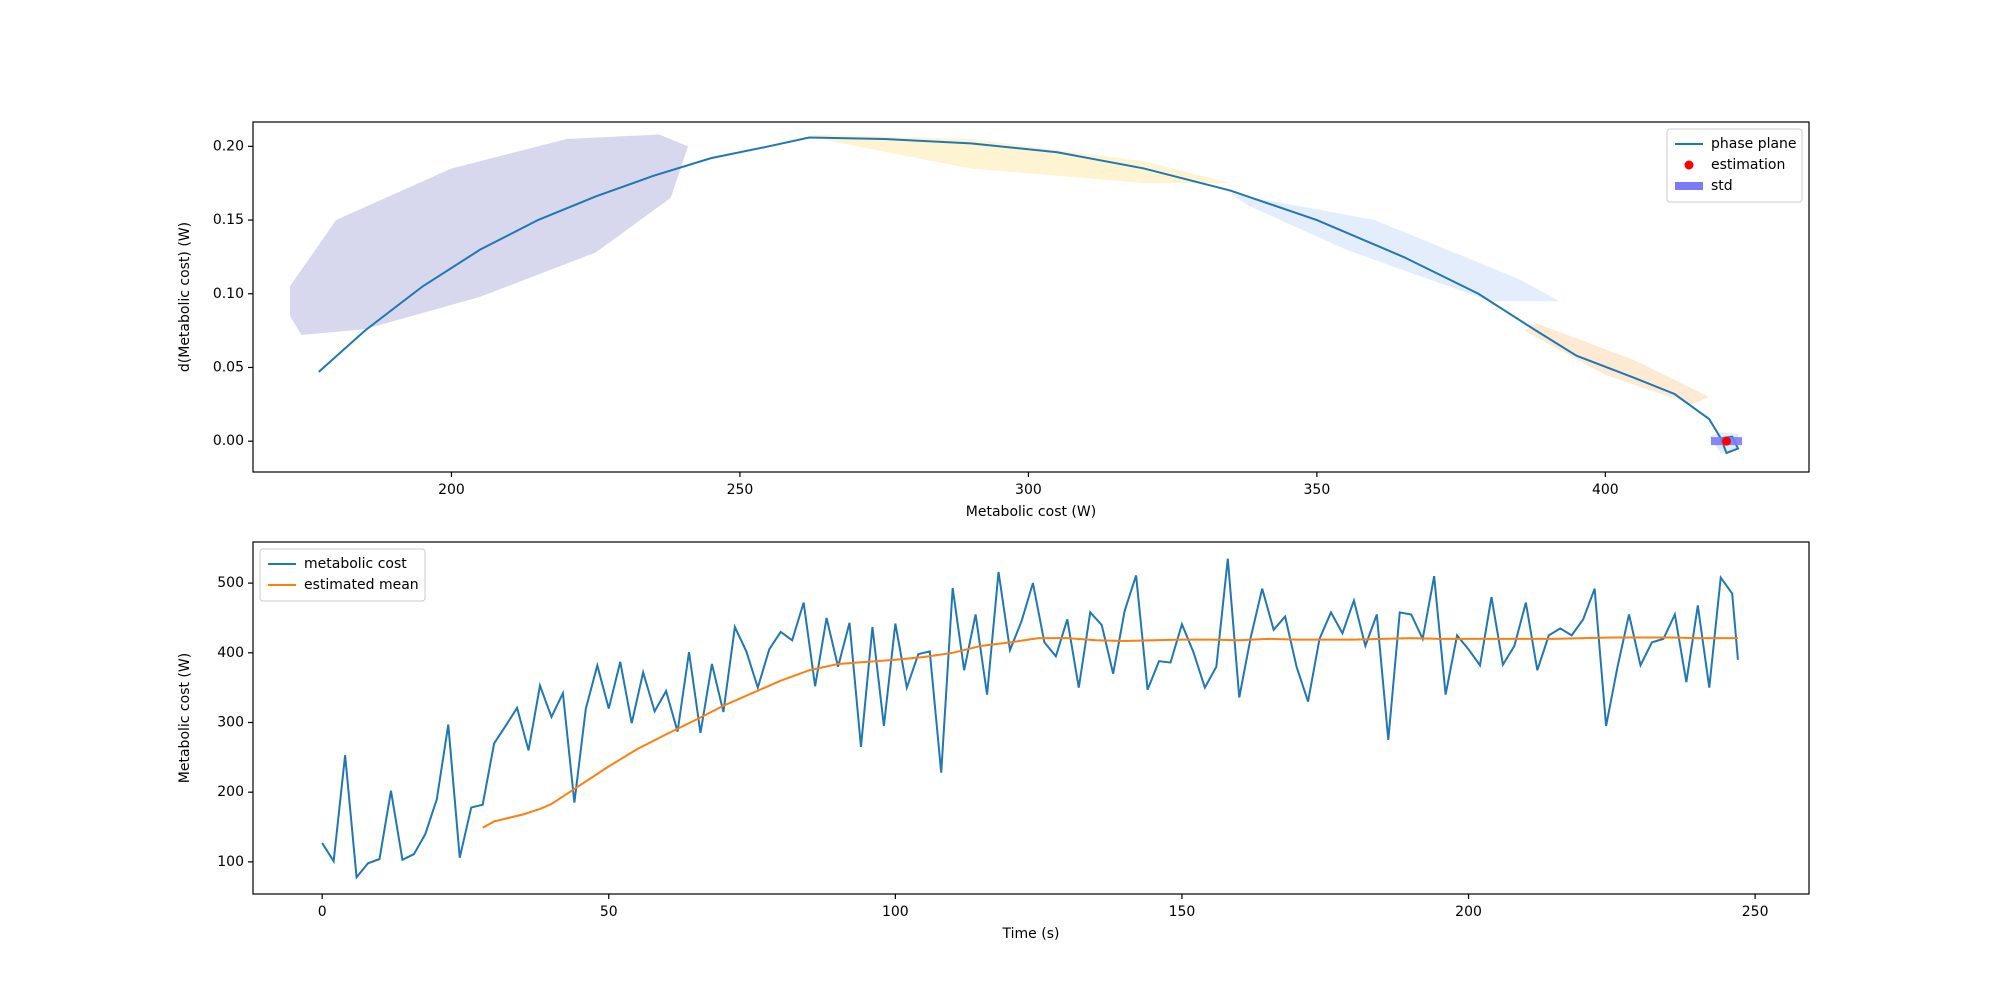 Image resolution: width=2000 pixels, height=1000 pixels. Describe the element at coordinates (609, 912) in the screenshot. I see `x-tick-label: 50` at that location.